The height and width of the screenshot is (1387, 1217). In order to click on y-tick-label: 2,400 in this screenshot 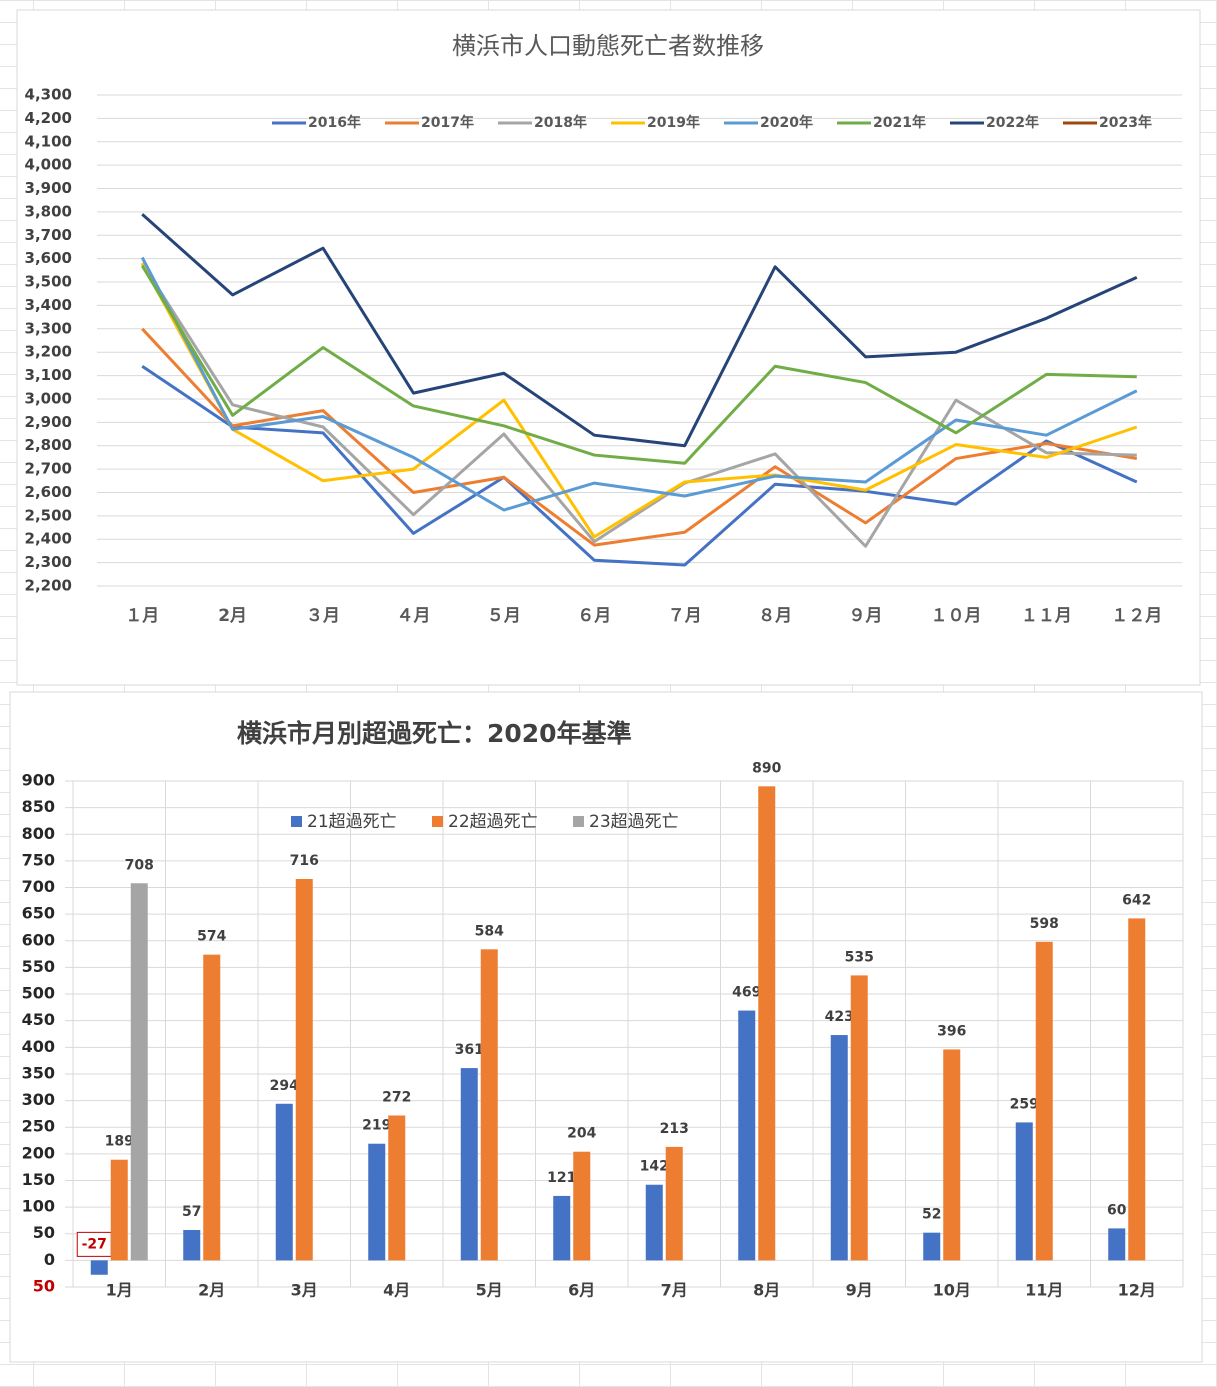, I will do `click(48, 539)`.